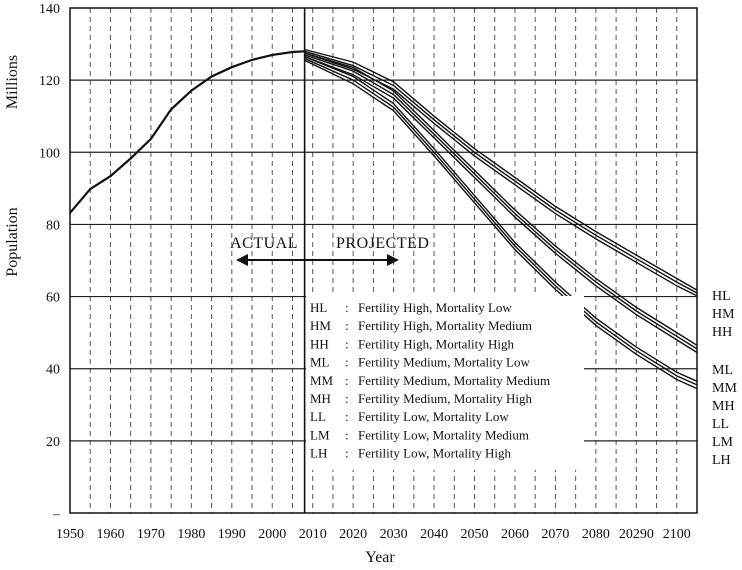  I want to click on y-tick-label: 80, so click(53, 225).